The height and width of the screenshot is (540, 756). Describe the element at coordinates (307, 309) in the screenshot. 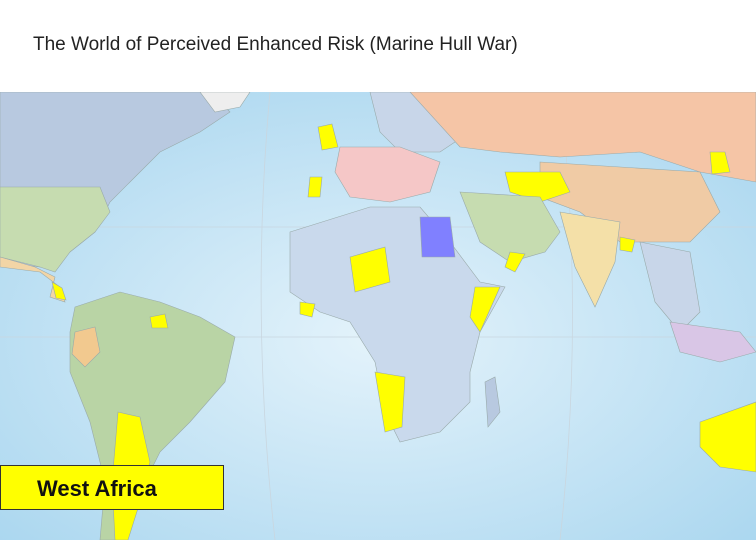

I see `west-africa-risk` at that location.